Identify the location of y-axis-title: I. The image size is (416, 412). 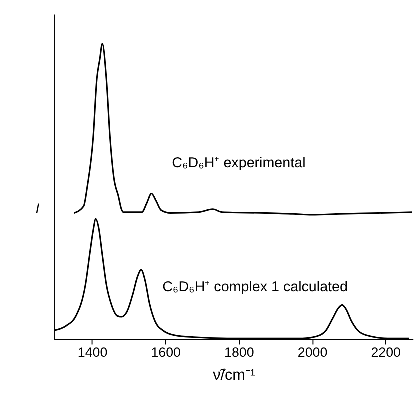
(38, 208).